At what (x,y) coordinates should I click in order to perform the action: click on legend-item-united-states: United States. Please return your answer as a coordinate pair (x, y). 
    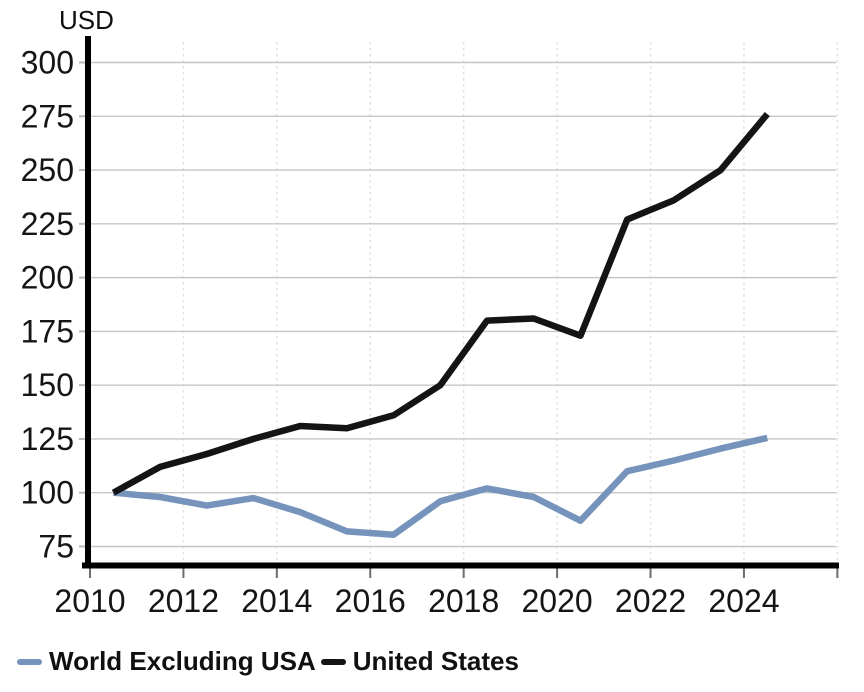
    Looking at the image, I should click on (419, 661).